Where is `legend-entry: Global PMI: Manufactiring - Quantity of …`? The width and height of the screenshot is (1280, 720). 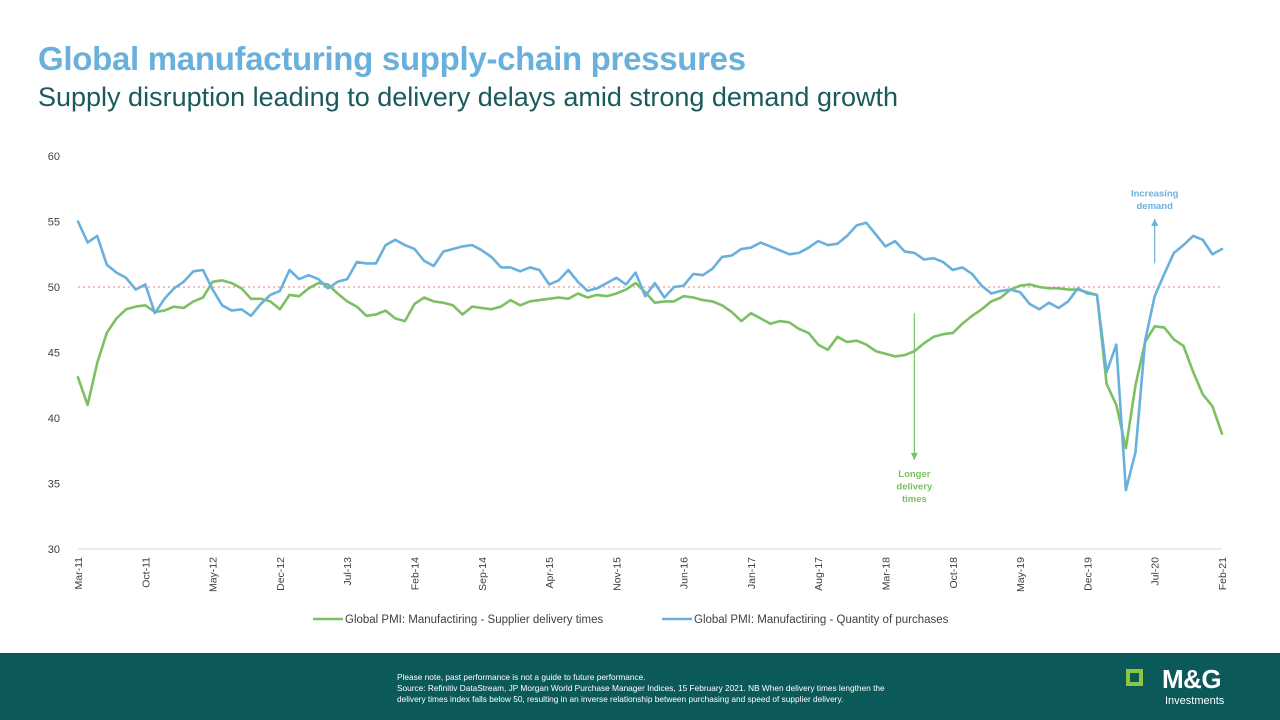 legend-entry: Global PMI: Manufactiring - Quantity of … is located at coordinates (805, 620).